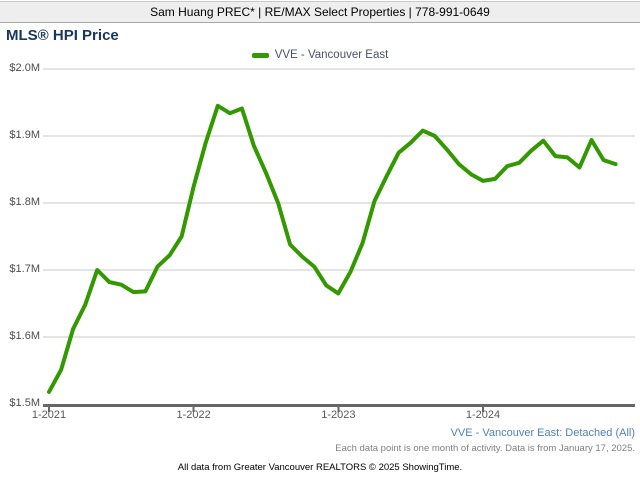 This screenshot has width=640, height=480. I want to click on y-axis-tick-label: $1.6M, so click(24, 336).